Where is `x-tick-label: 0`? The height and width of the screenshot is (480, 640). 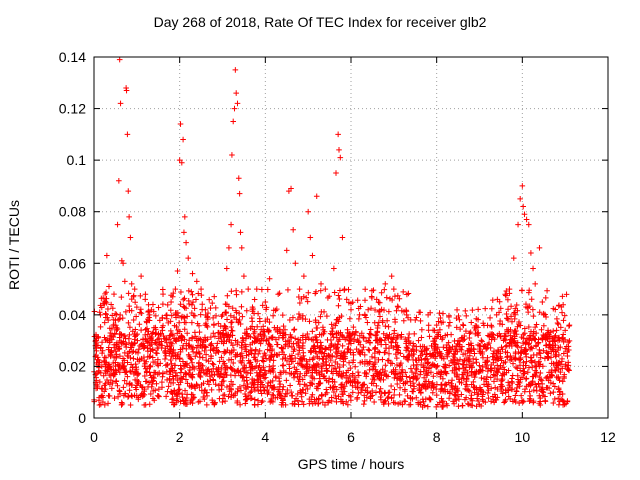 x-tick-label: 0 is located at coordinates (94, 437).